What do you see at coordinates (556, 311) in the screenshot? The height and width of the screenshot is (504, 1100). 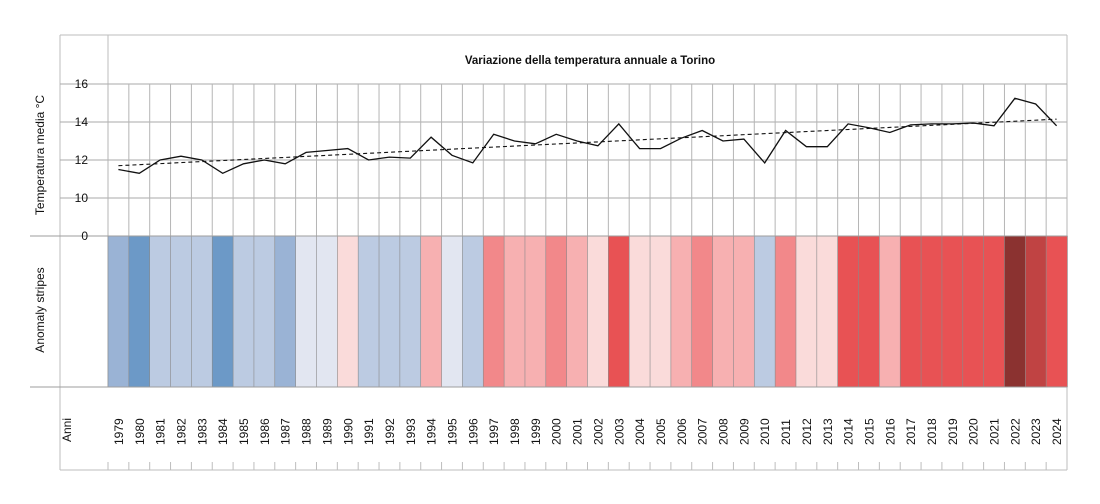 I see `anomaly-stripe-2000` at bounding box center [556, 311].